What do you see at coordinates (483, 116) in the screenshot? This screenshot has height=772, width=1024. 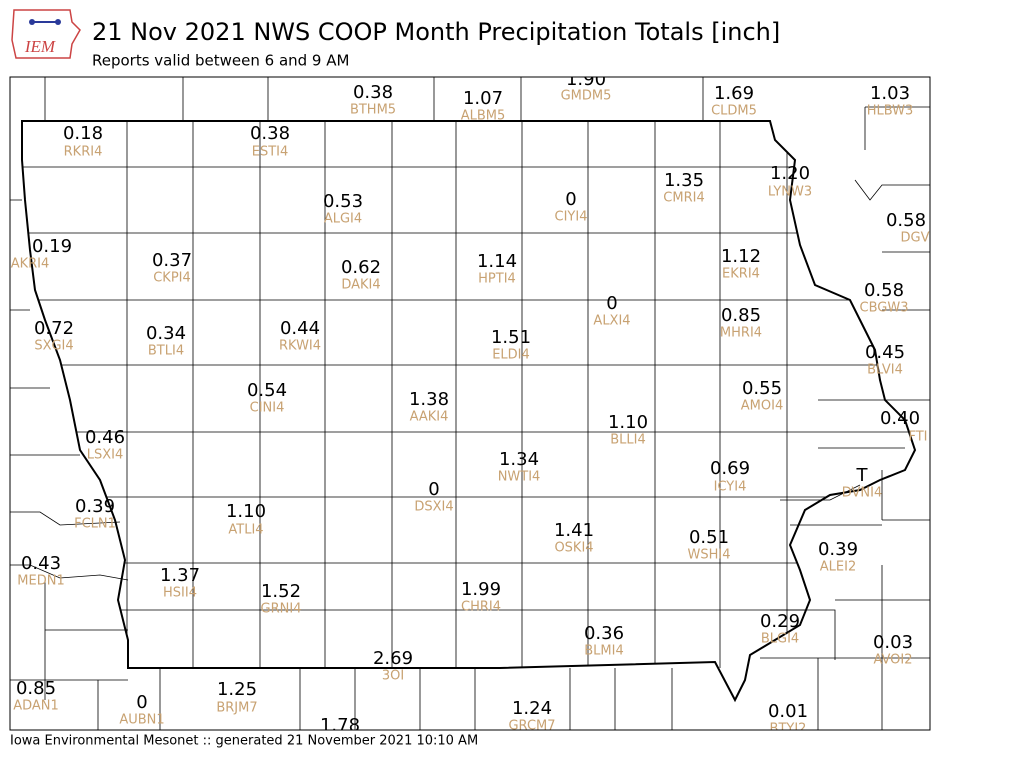 I see `station-id: ALBM5` at bounding box center [483, 116].